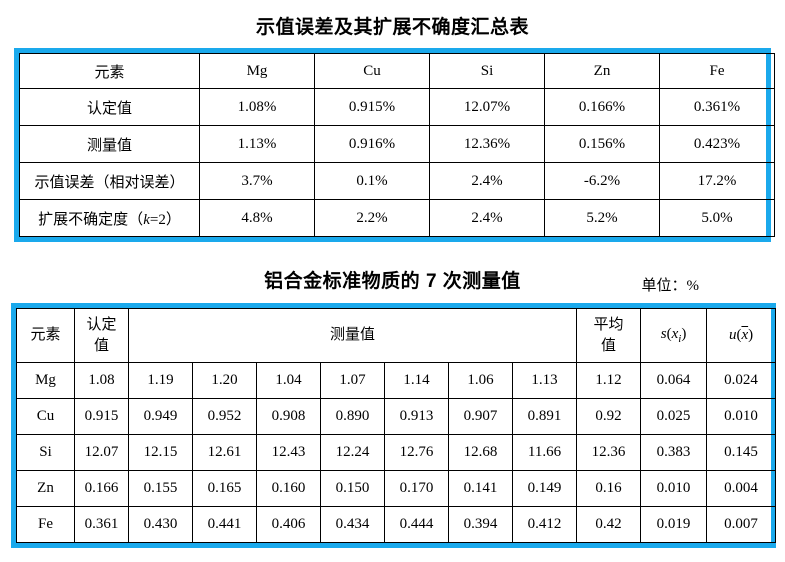  Describe the element at coordinates (480, 524) in the screenshot. I see `cell: 0.394` at that location.